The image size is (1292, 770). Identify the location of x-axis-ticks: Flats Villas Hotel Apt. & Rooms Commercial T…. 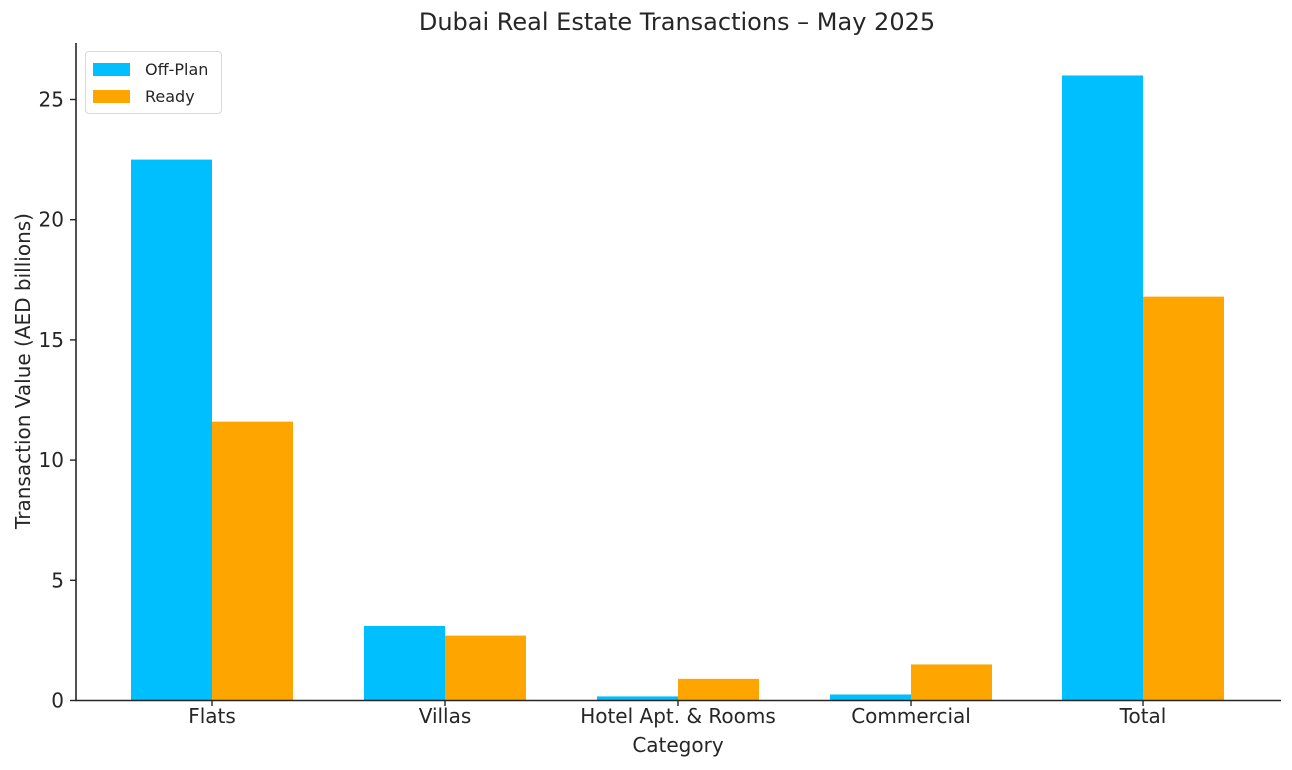
(677, 714).